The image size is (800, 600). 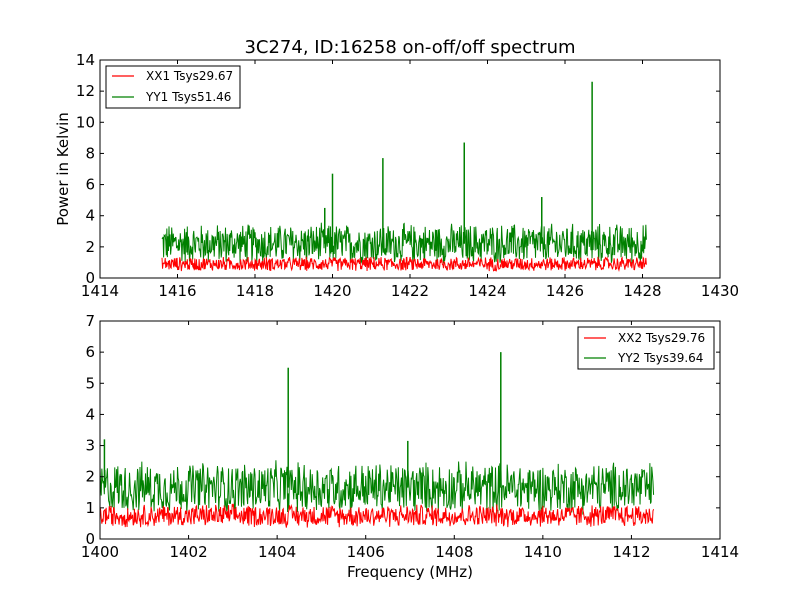 I want to click on top-y-tick-label: 12, so click(x=85, y=91).